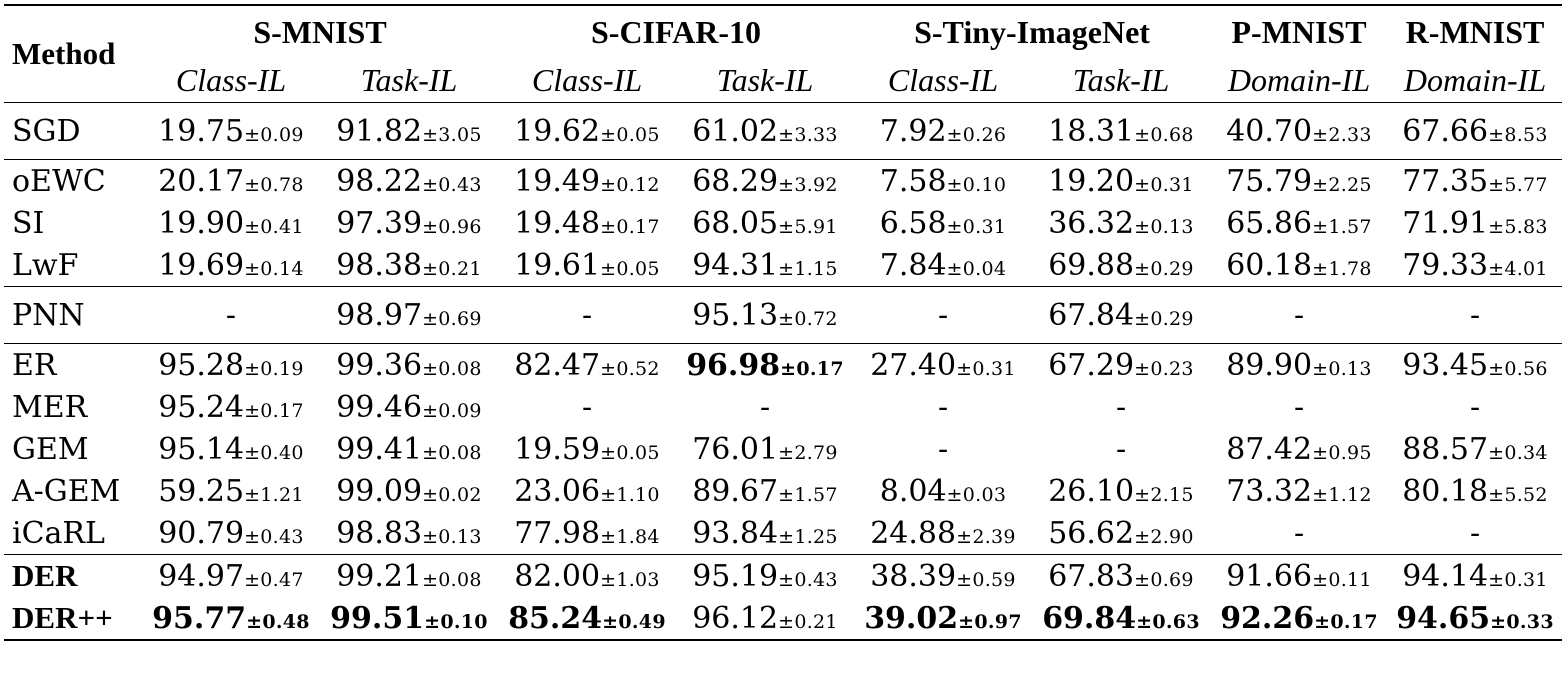  I want to click on result-cell: 56.62±2.90, so click(1121, 533).